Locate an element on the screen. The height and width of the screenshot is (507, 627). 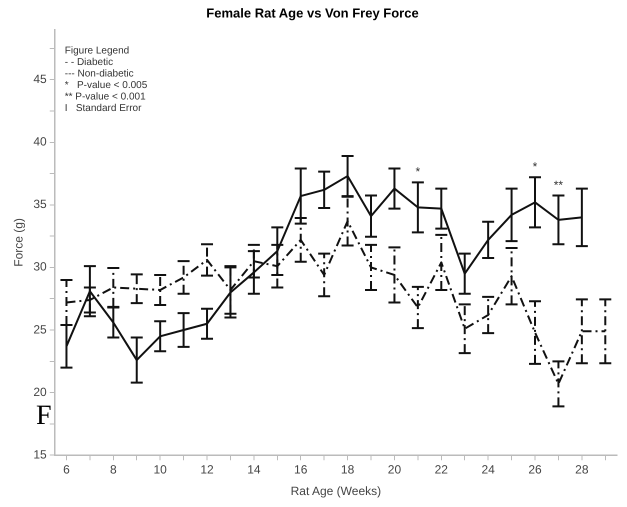
y-tick-label: 35 is located at coordinates (40, 204).